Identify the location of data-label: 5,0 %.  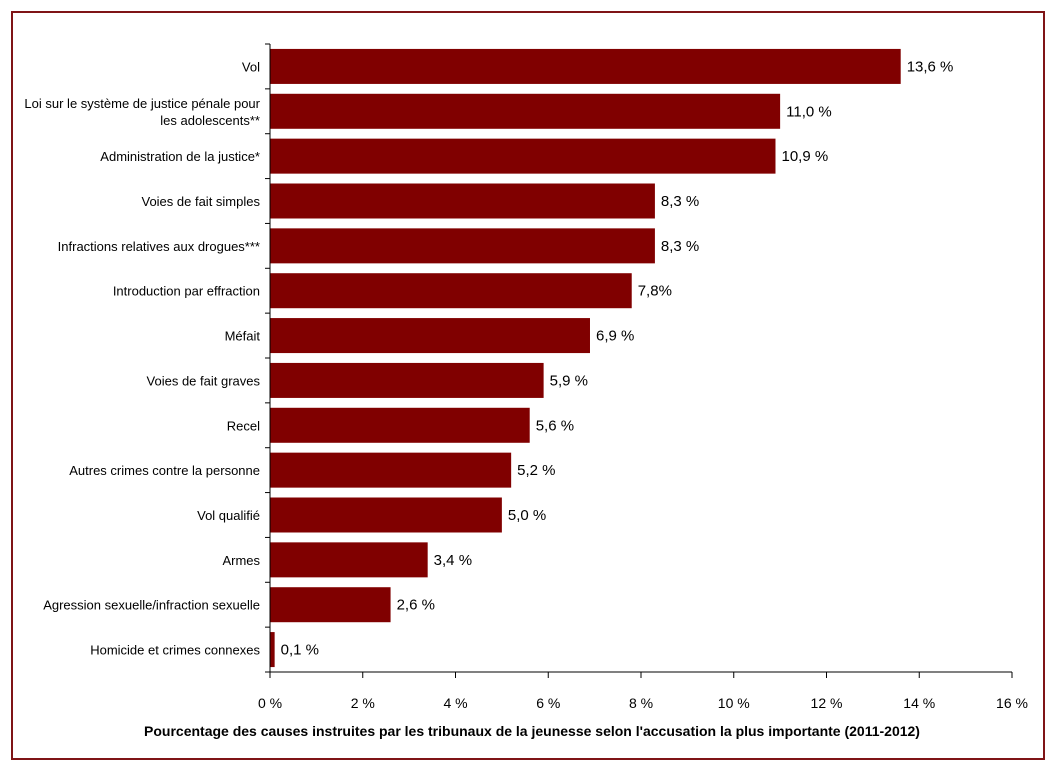
(527, 515).